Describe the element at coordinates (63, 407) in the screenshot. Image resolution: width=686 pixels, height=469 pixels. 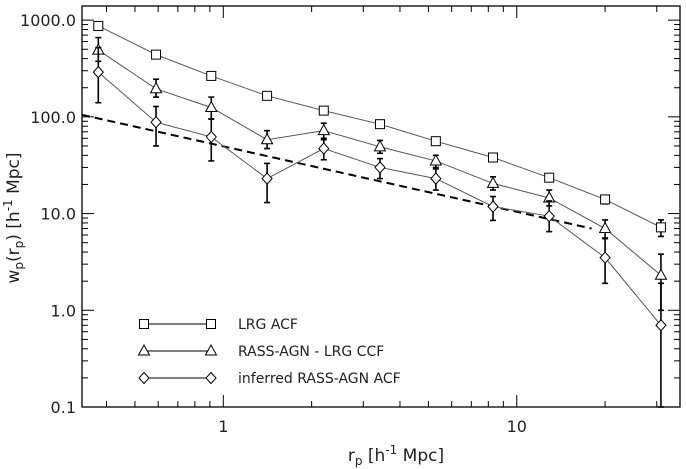
I see `y-tick-label: 0.1` at that location.